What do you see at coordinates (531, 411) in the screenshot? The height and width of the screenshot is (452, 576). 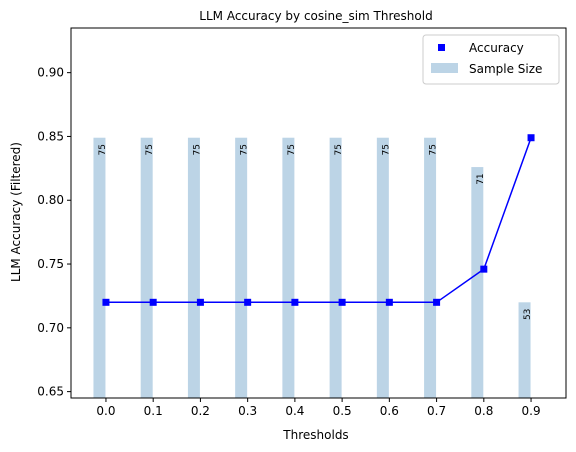 I see `x-tick-label: 0.9` at bounding box center [531, 411].